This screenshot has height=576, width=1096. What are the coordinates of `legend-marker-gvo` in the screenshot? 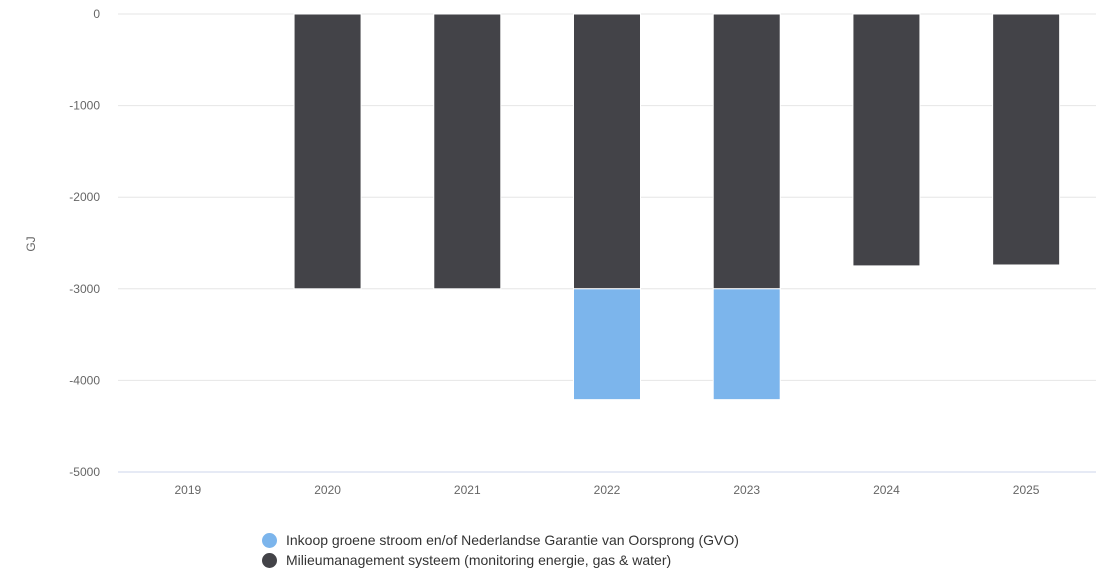 It's located at (269, 540).